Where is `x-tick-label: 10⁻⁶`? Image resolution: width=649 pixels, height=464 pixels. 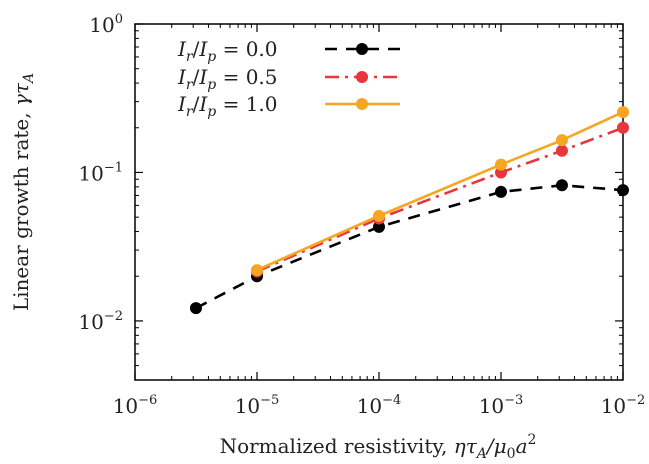
x-tick-label: 10⁻⁶ is located at coordinates (135, 405).